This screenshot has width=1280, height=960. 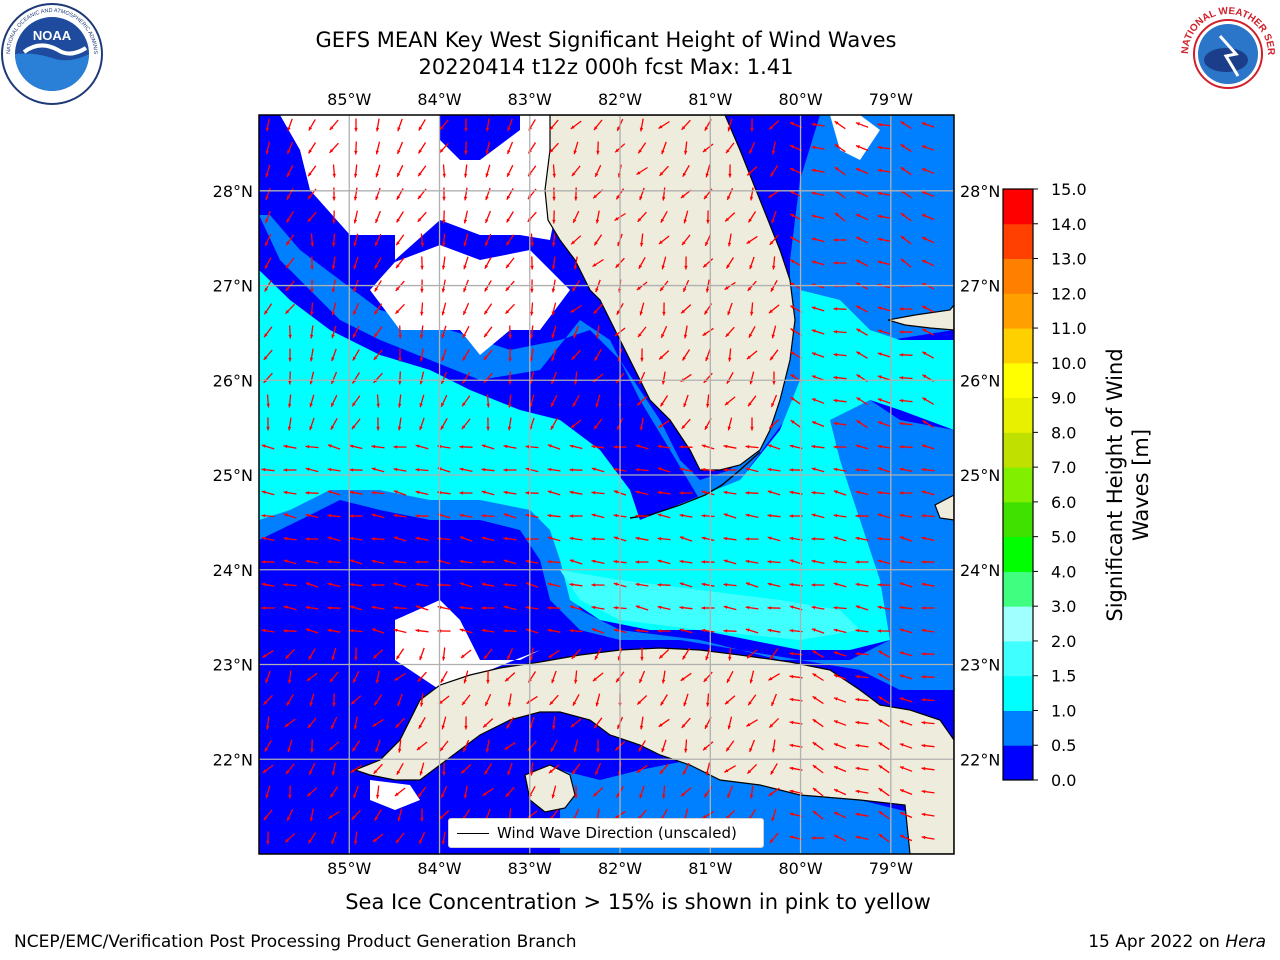 I want to click on colorbar-tick-label: 11.0, so click(x=1069, y=328).